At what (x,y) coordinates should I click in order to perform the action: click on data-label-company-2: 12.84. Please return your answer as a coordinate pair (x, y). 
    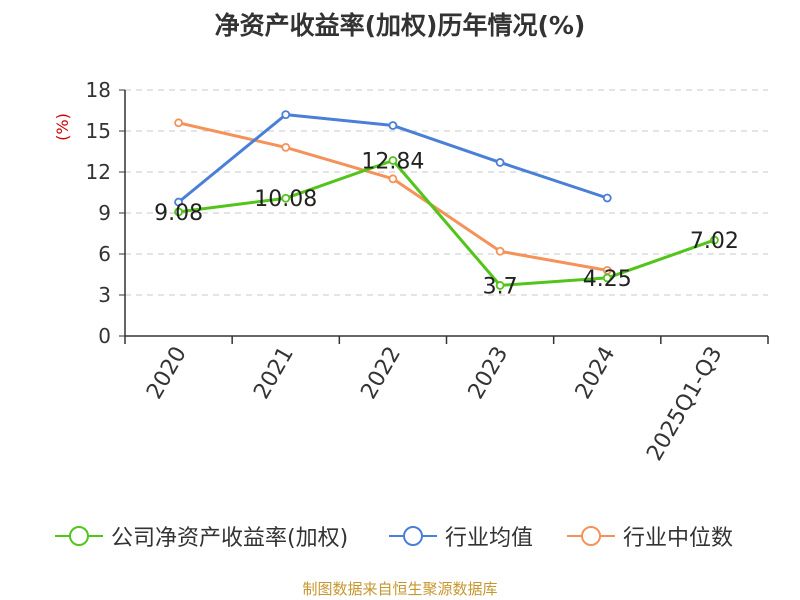
    Looking at the image, I should click on (392, 162).